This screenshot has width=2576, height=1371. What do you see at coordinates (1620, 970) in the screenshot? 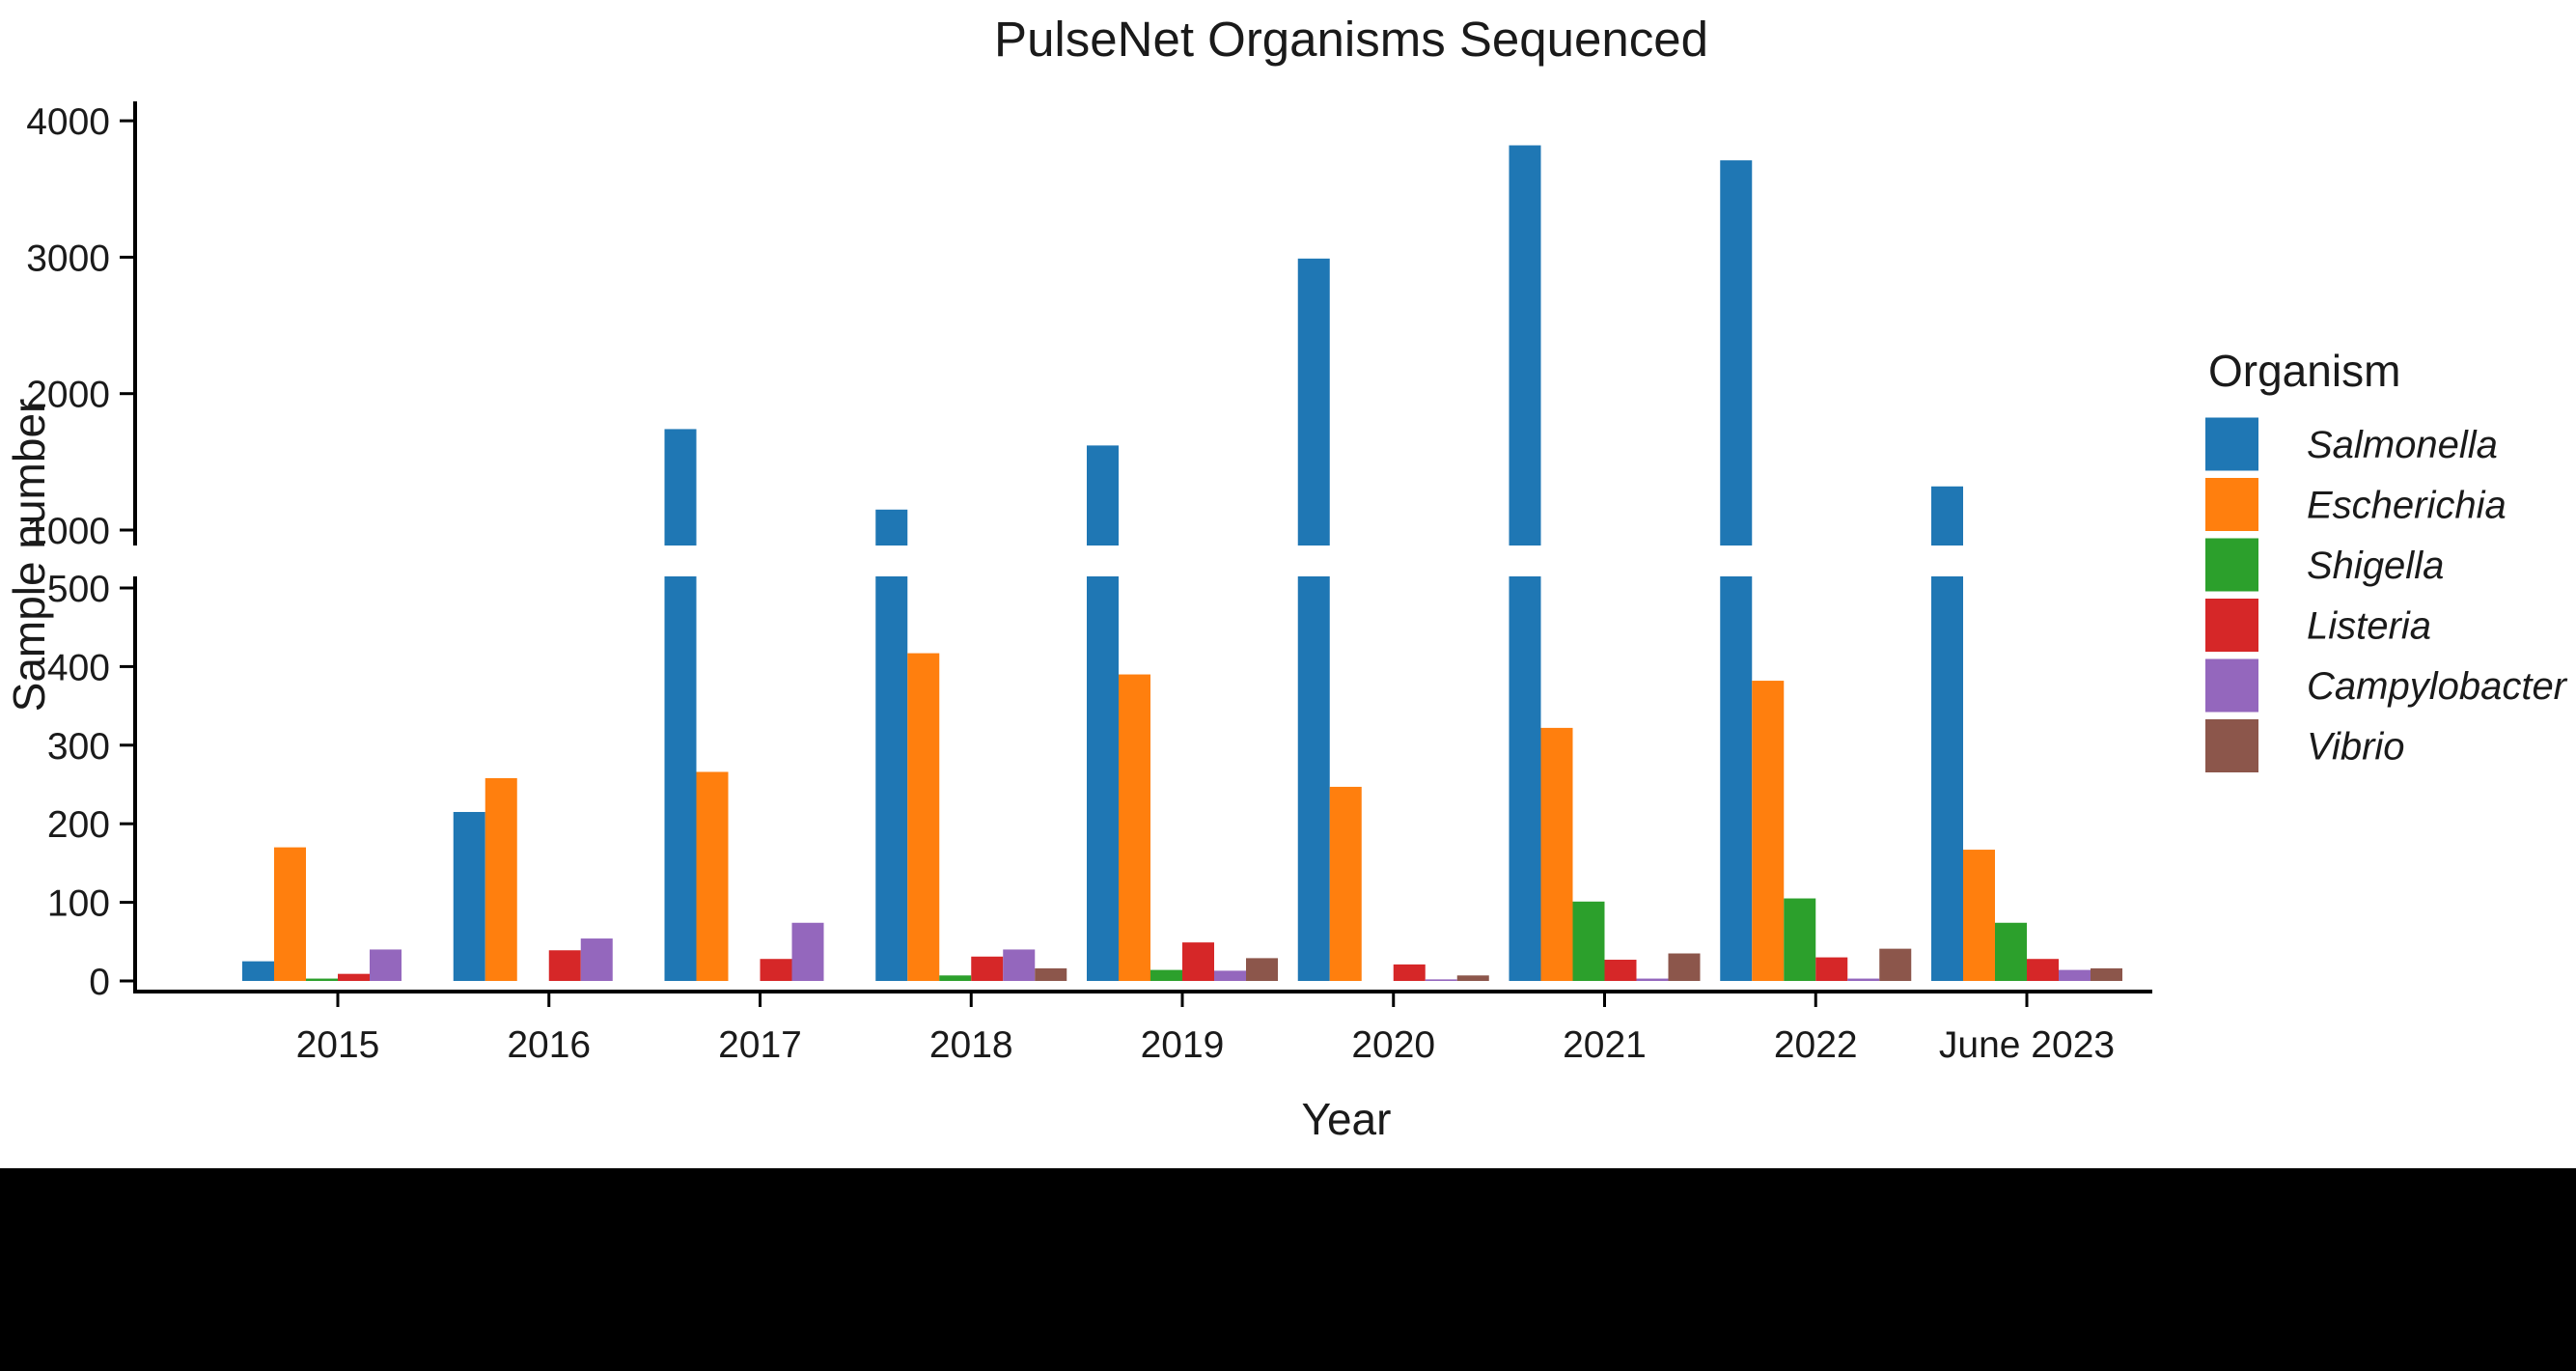
I see `bar-Listeria-2021` at bounding box center [1620, 970].